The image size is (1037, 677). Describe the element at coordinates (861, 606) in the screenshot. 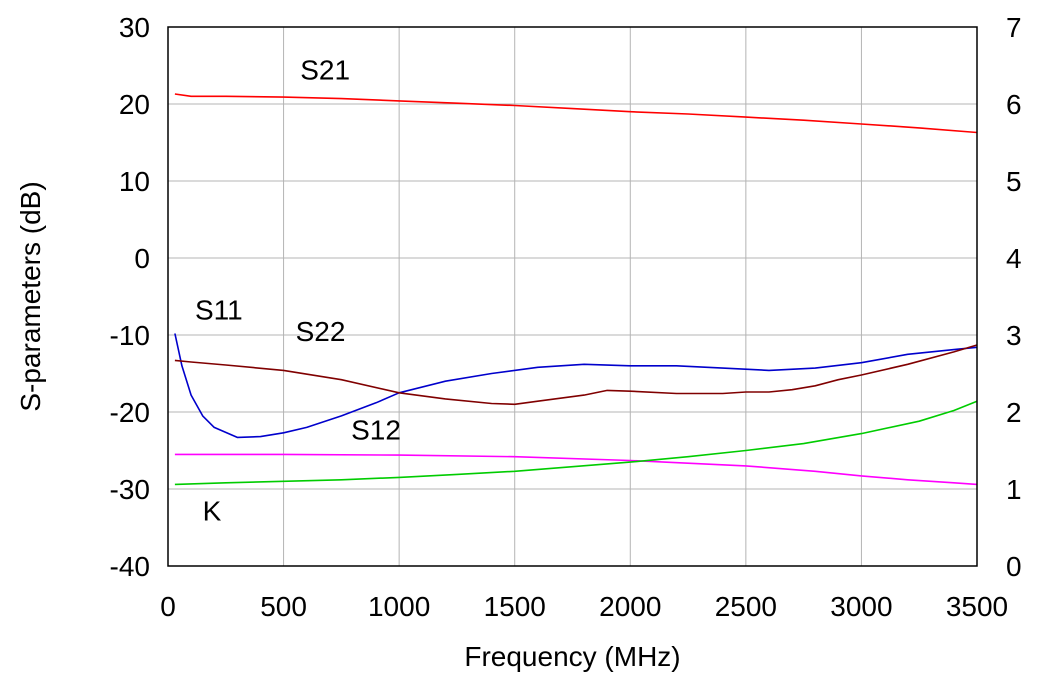

I see `x-tick-label: 3000` at that location.